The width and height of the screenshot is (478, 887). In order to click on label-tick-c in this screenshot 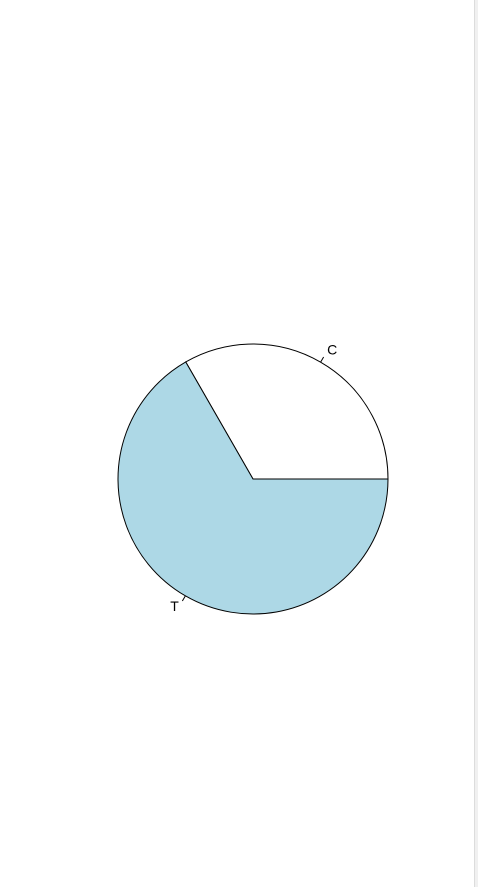, I will do `click(322, 359)`.